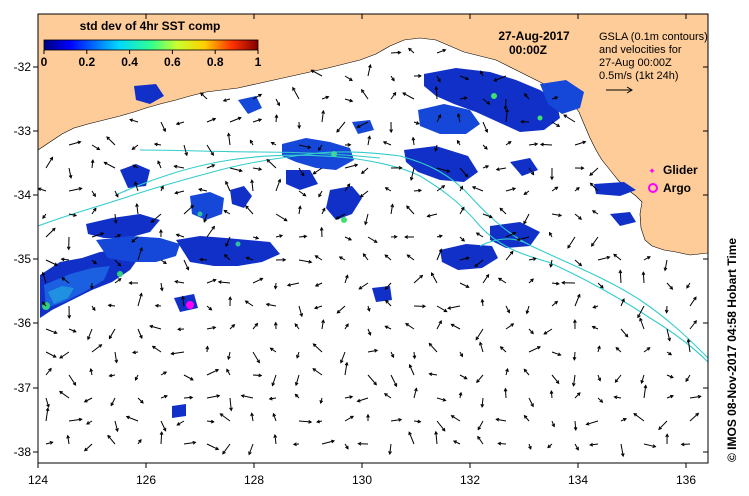 The width and height of the screenshot is (749, 496). Describe the element at coordinates (677, 188) in the screenshot. I see `legend-argo: Argo` at that location.